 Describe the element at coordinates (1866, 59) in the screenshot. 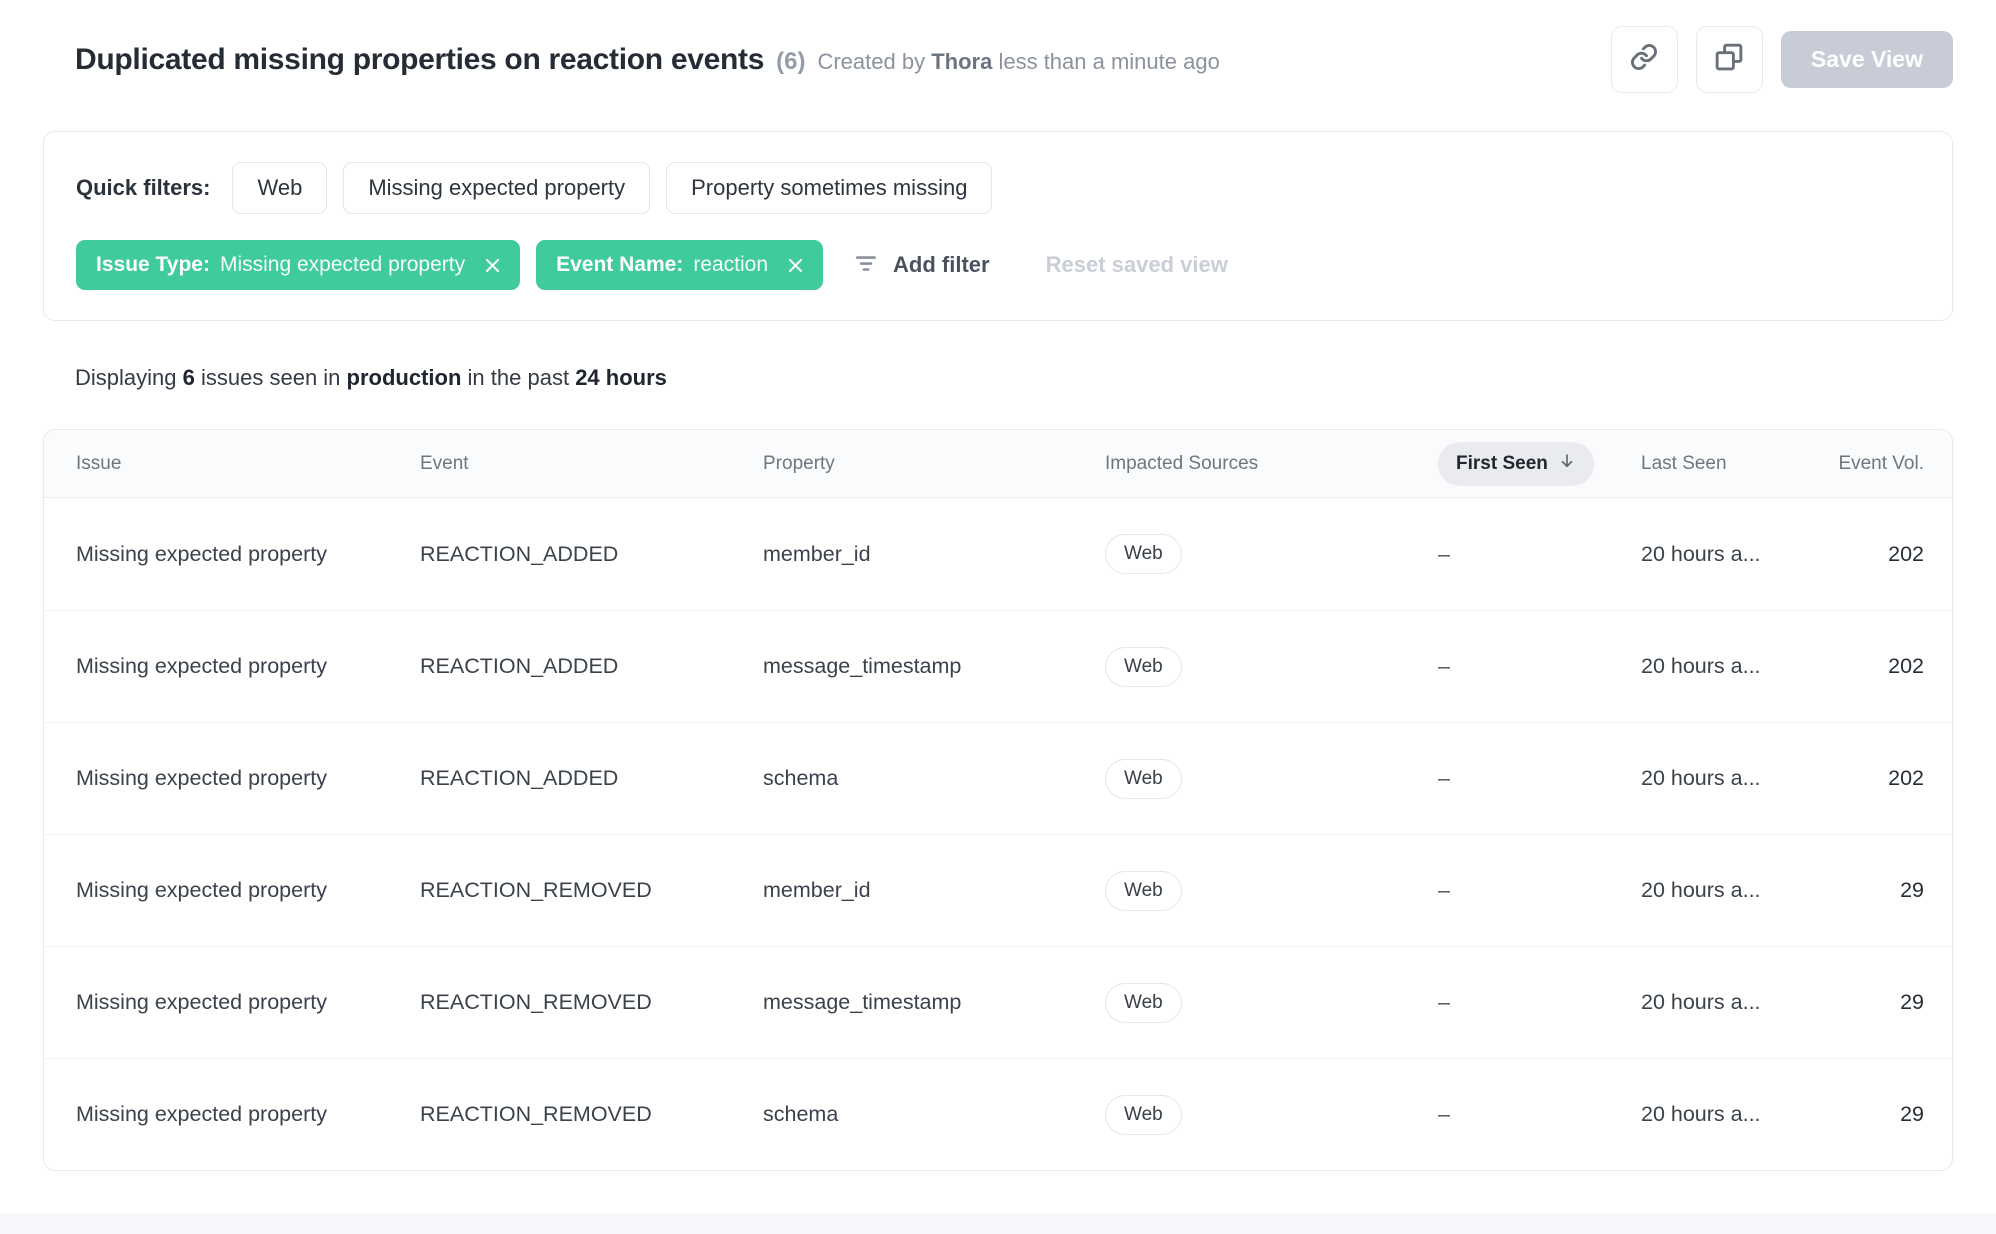

I see `save-view-button: Save View` at that location.